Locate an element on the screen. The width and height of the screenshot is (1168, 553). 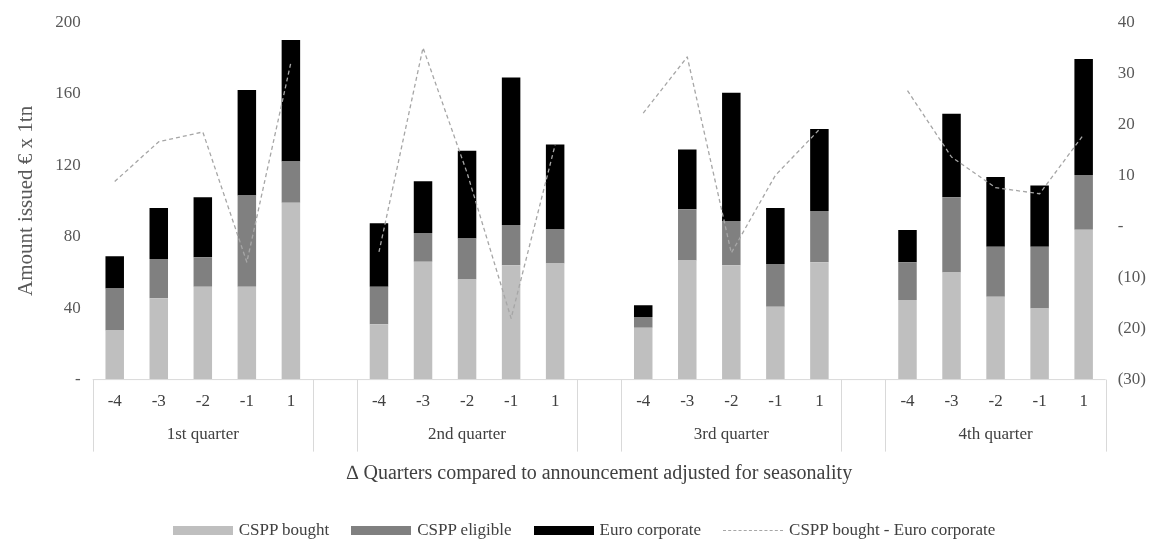
y-tick-label: 200 is located at coordinates (68, 21).